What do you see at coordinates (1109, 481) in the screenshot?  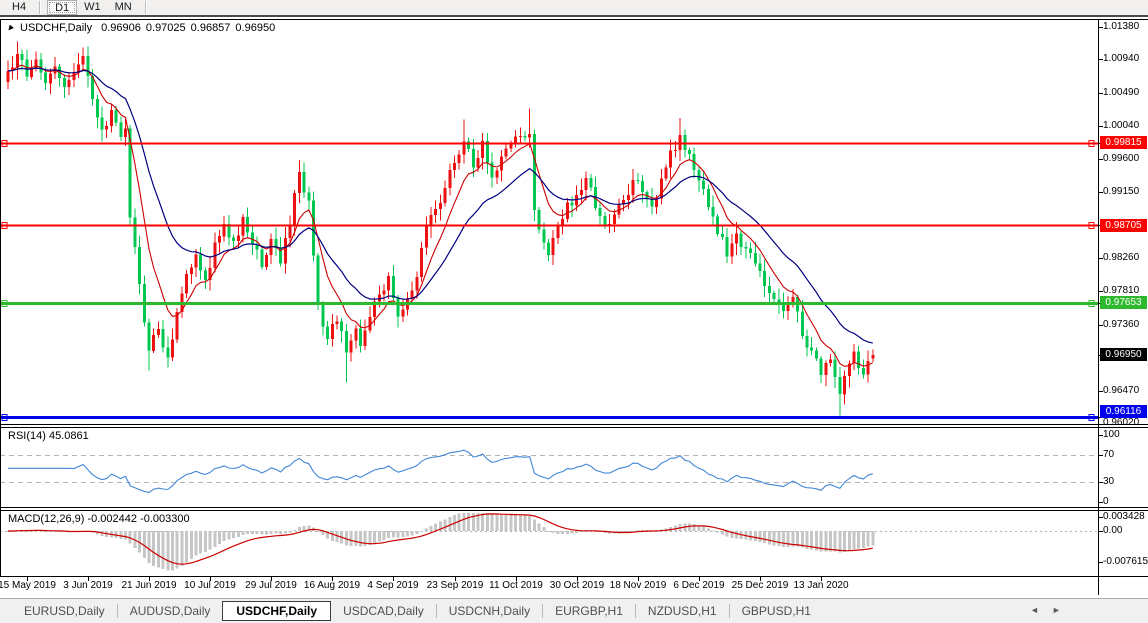 I see `rsi-tick-label: 30` at bounding box center [1109, 481].